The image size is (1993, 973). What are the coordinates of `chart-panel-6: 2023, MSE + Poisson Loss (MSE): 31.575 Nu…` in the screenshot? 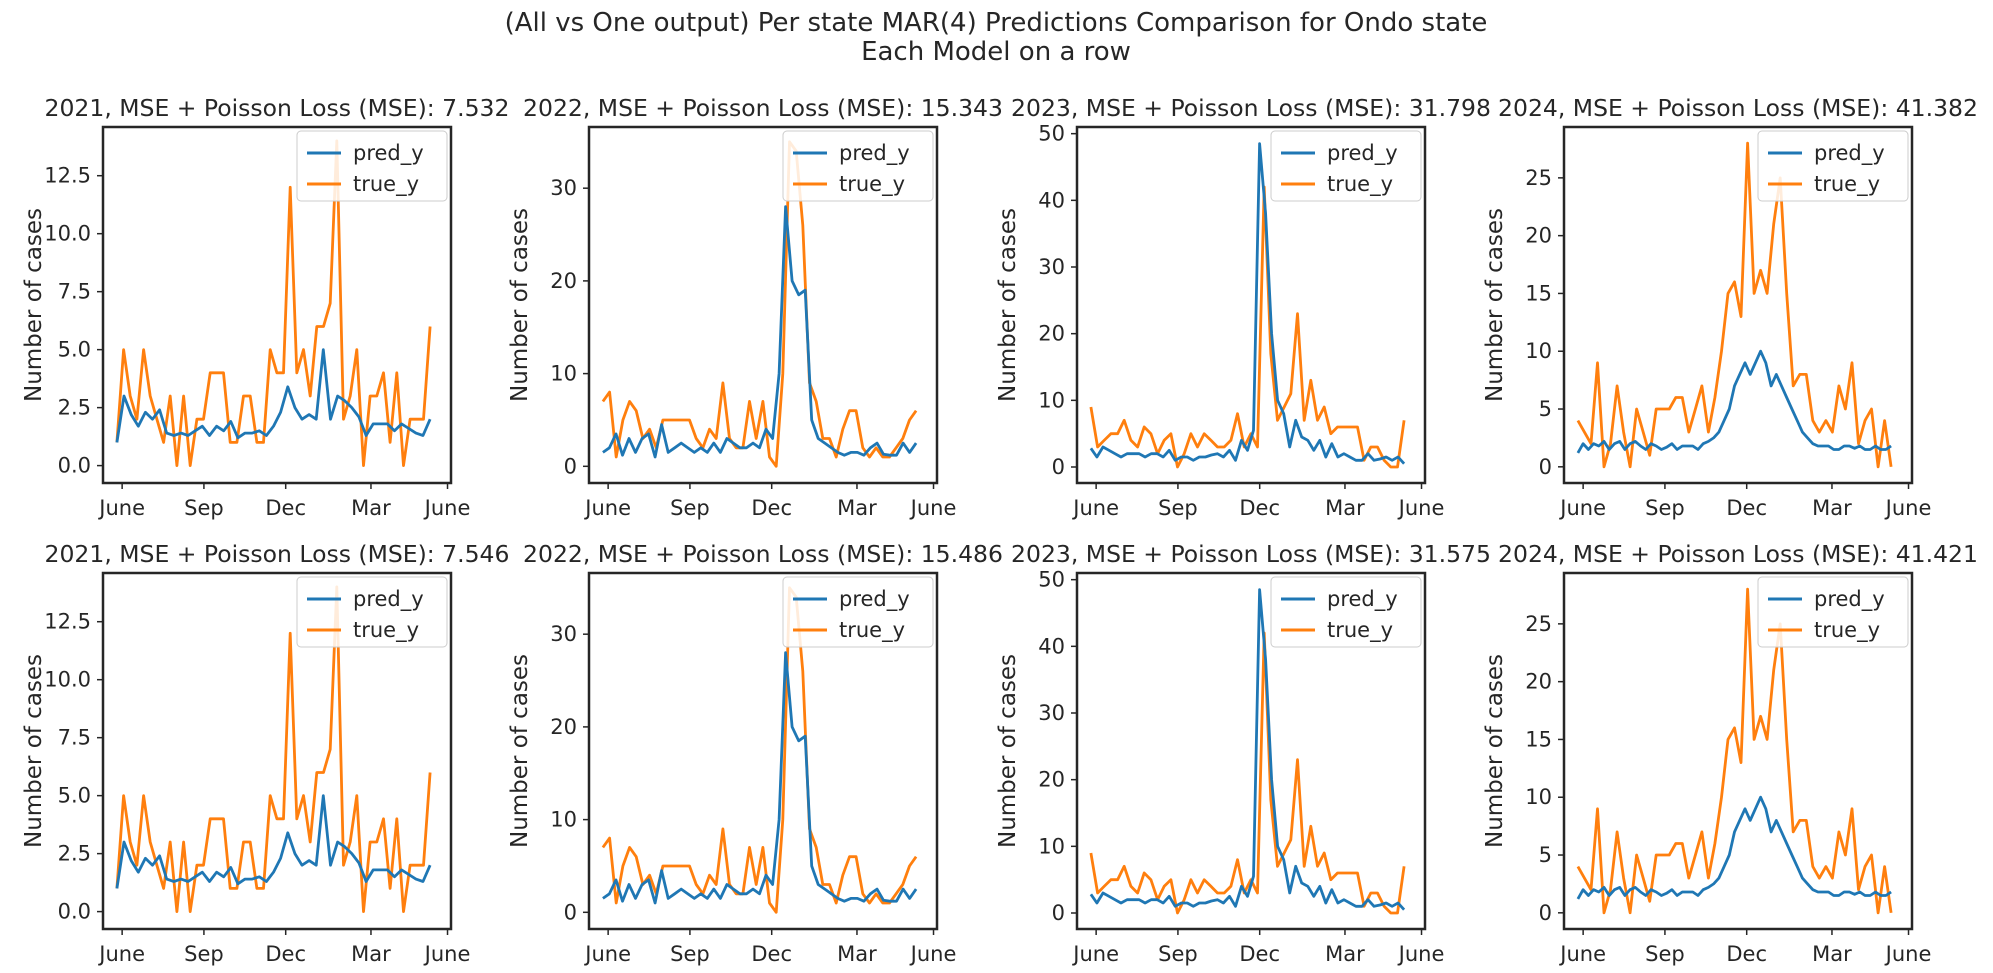 It's located at (1243, 753).